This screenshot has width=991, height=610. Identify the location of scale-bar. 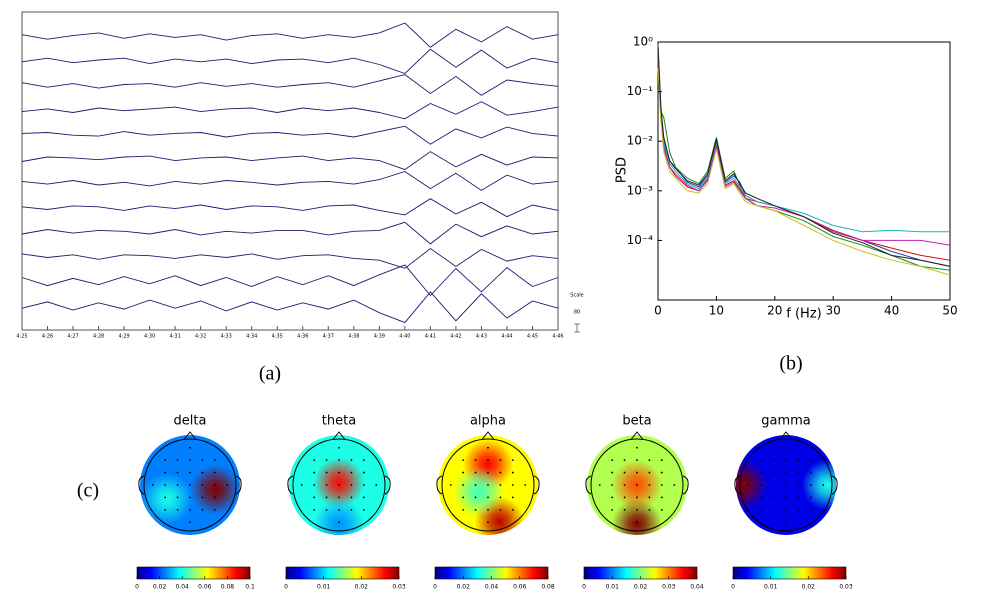
(577, 328).